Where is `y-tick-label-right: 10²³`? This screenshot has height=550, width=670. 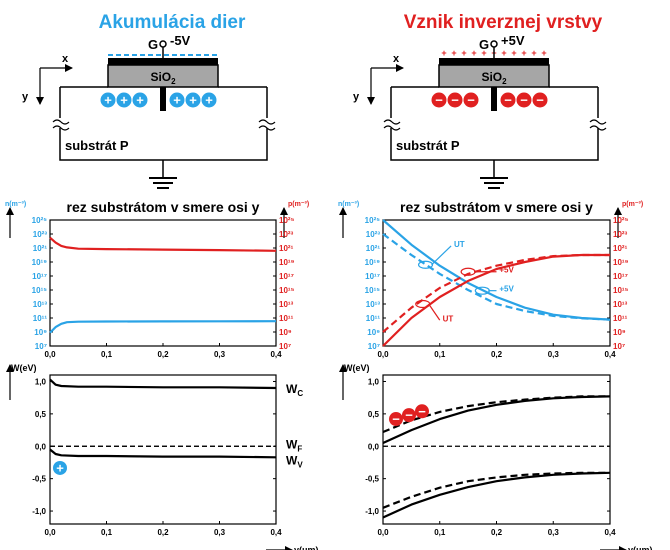 y-tick-label-right: 10²³ is located at coordinates (620, 234).